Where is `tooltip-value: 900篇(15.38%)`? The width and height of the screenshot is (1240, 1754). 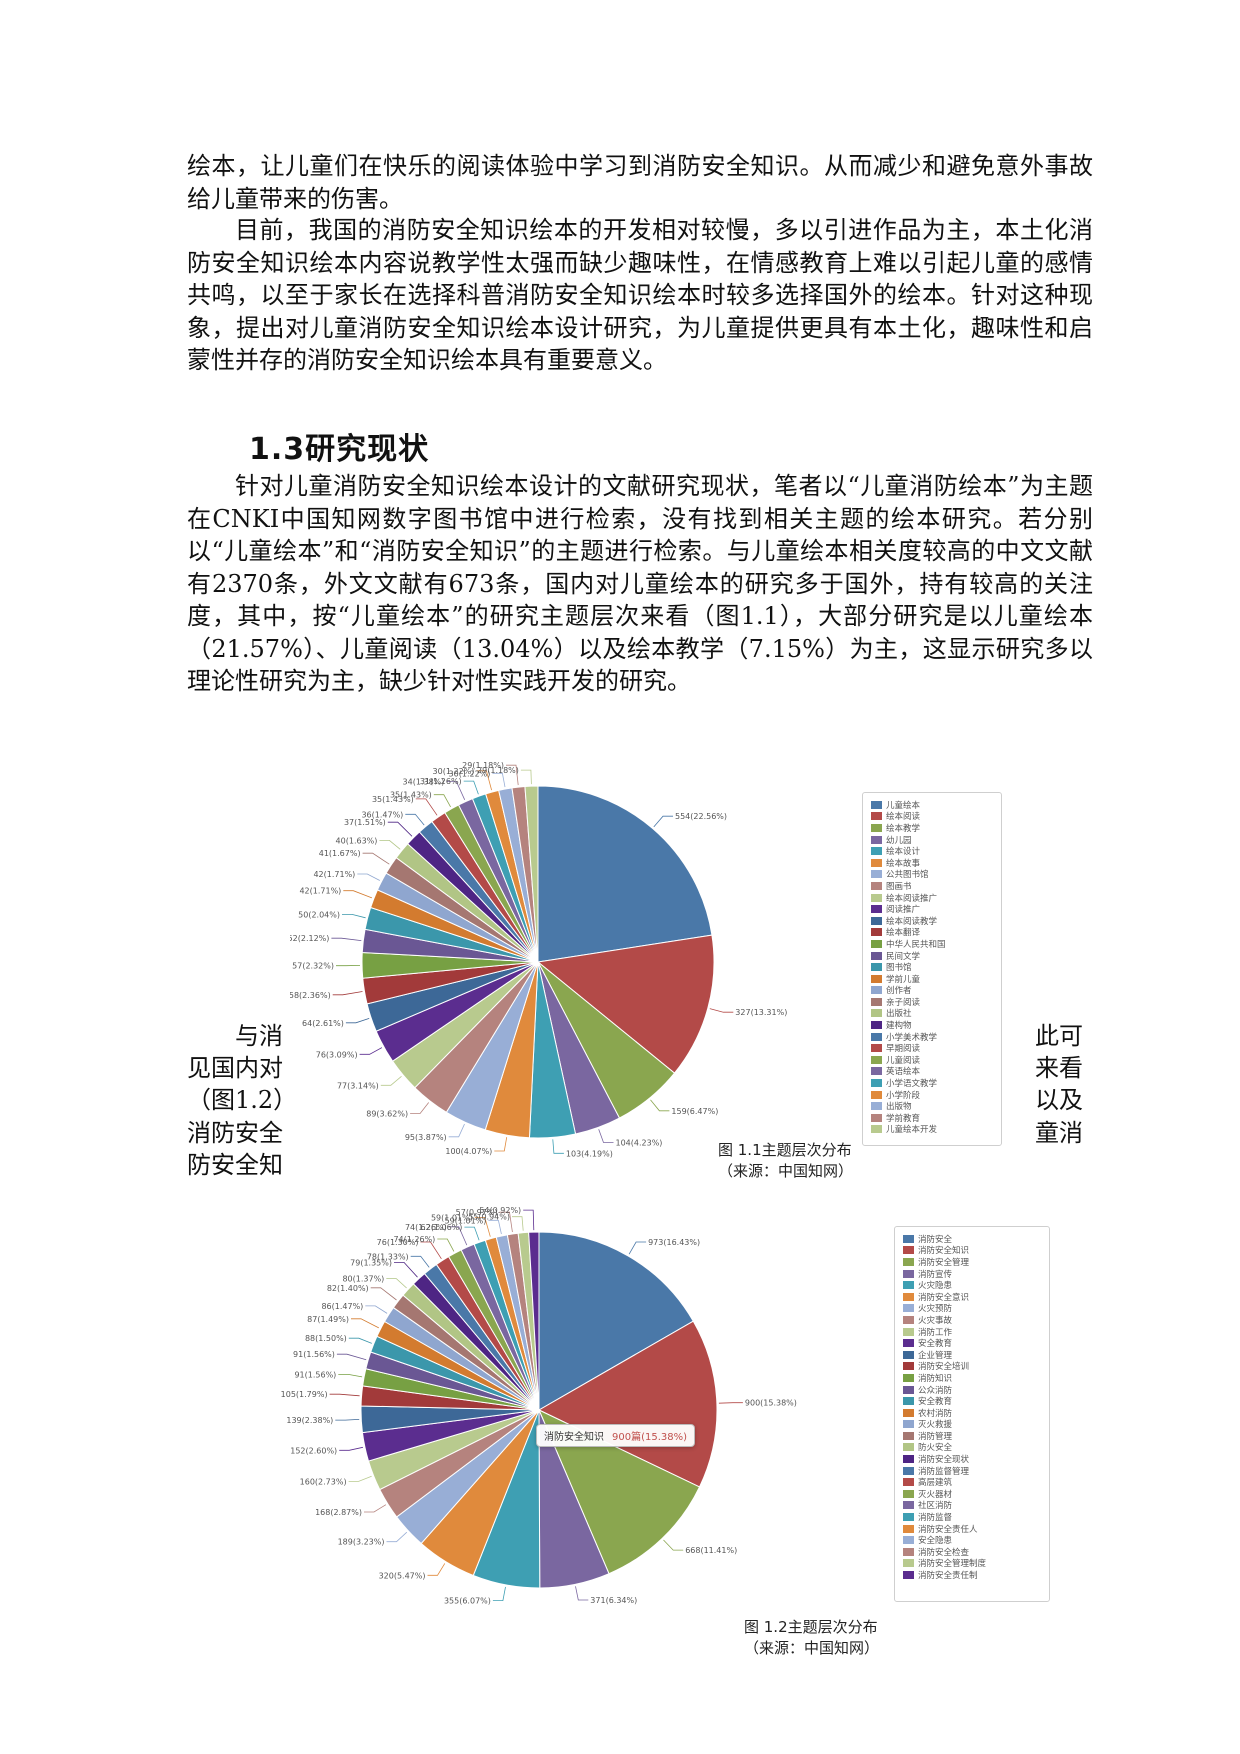 tooltip-value: 900篇(15.38%) is located at coordinates (650, 1437).